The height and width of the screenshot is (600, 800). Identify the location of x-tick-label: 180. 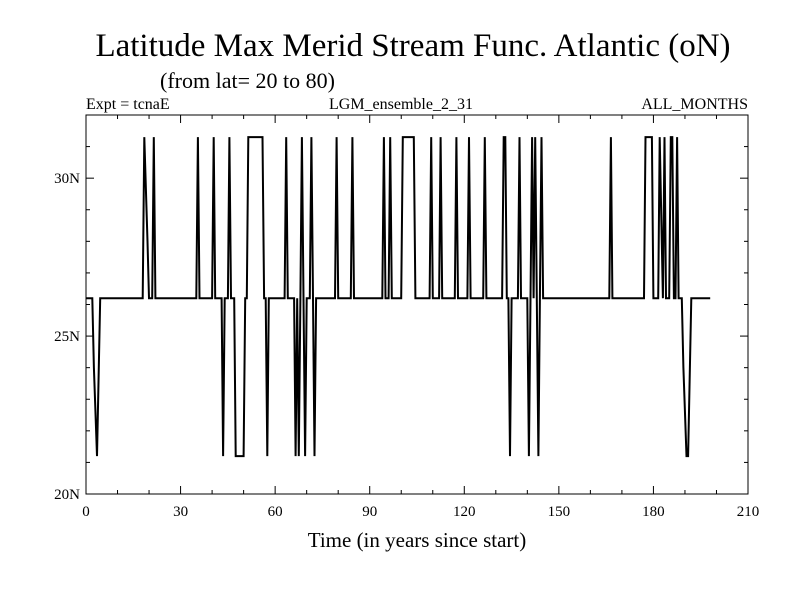
(653, 512).